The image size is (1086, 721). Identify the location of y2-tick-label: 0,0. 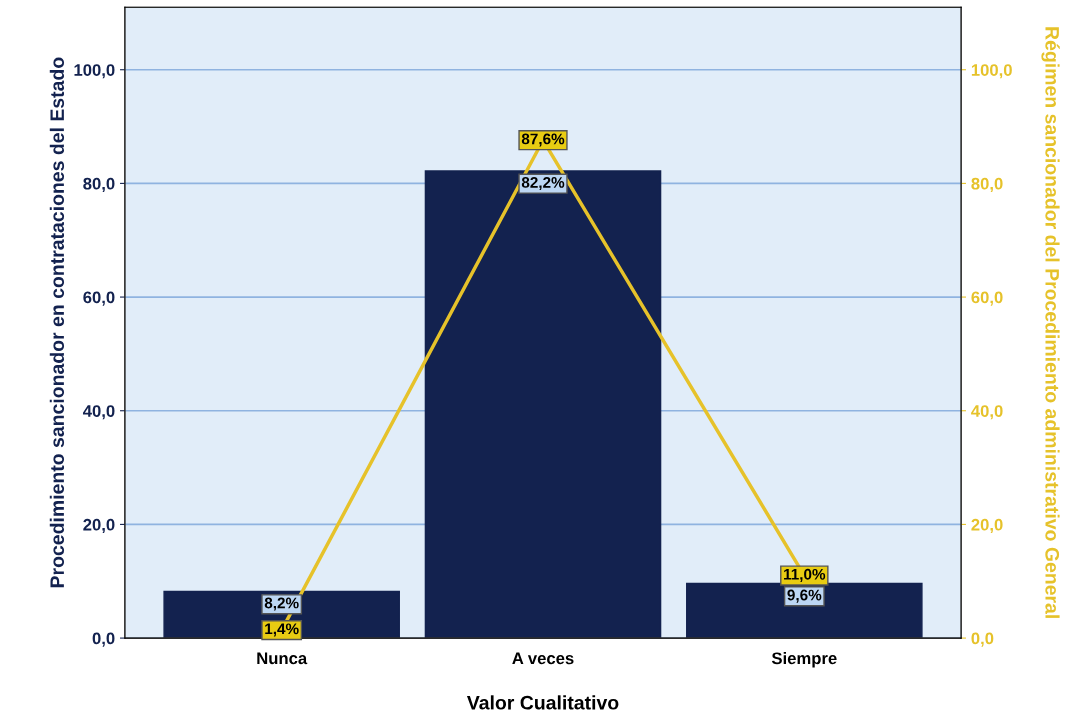
(982, 639).